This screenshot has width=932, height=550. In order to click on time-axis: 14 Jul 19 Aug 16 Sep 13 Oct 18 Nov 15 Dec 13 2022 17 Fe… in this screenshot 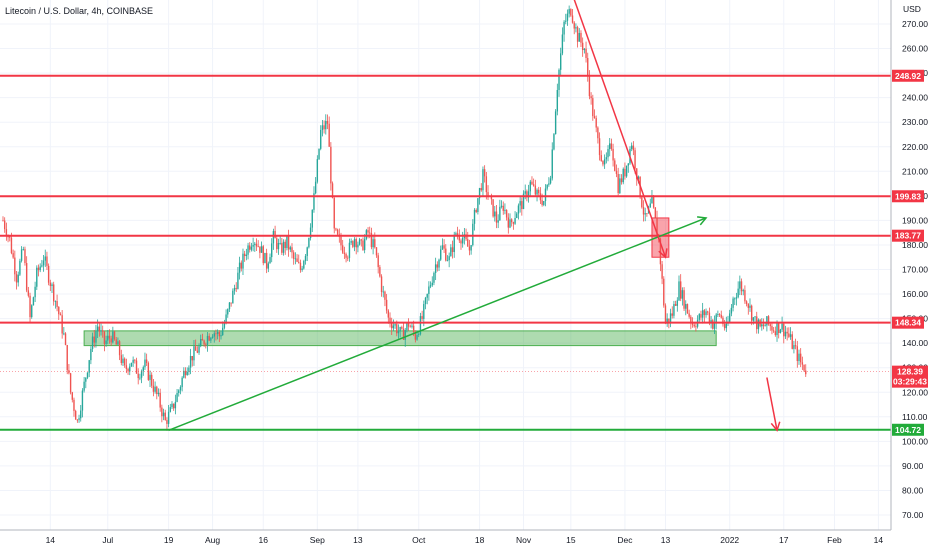, I will do `click(465, 540)`.